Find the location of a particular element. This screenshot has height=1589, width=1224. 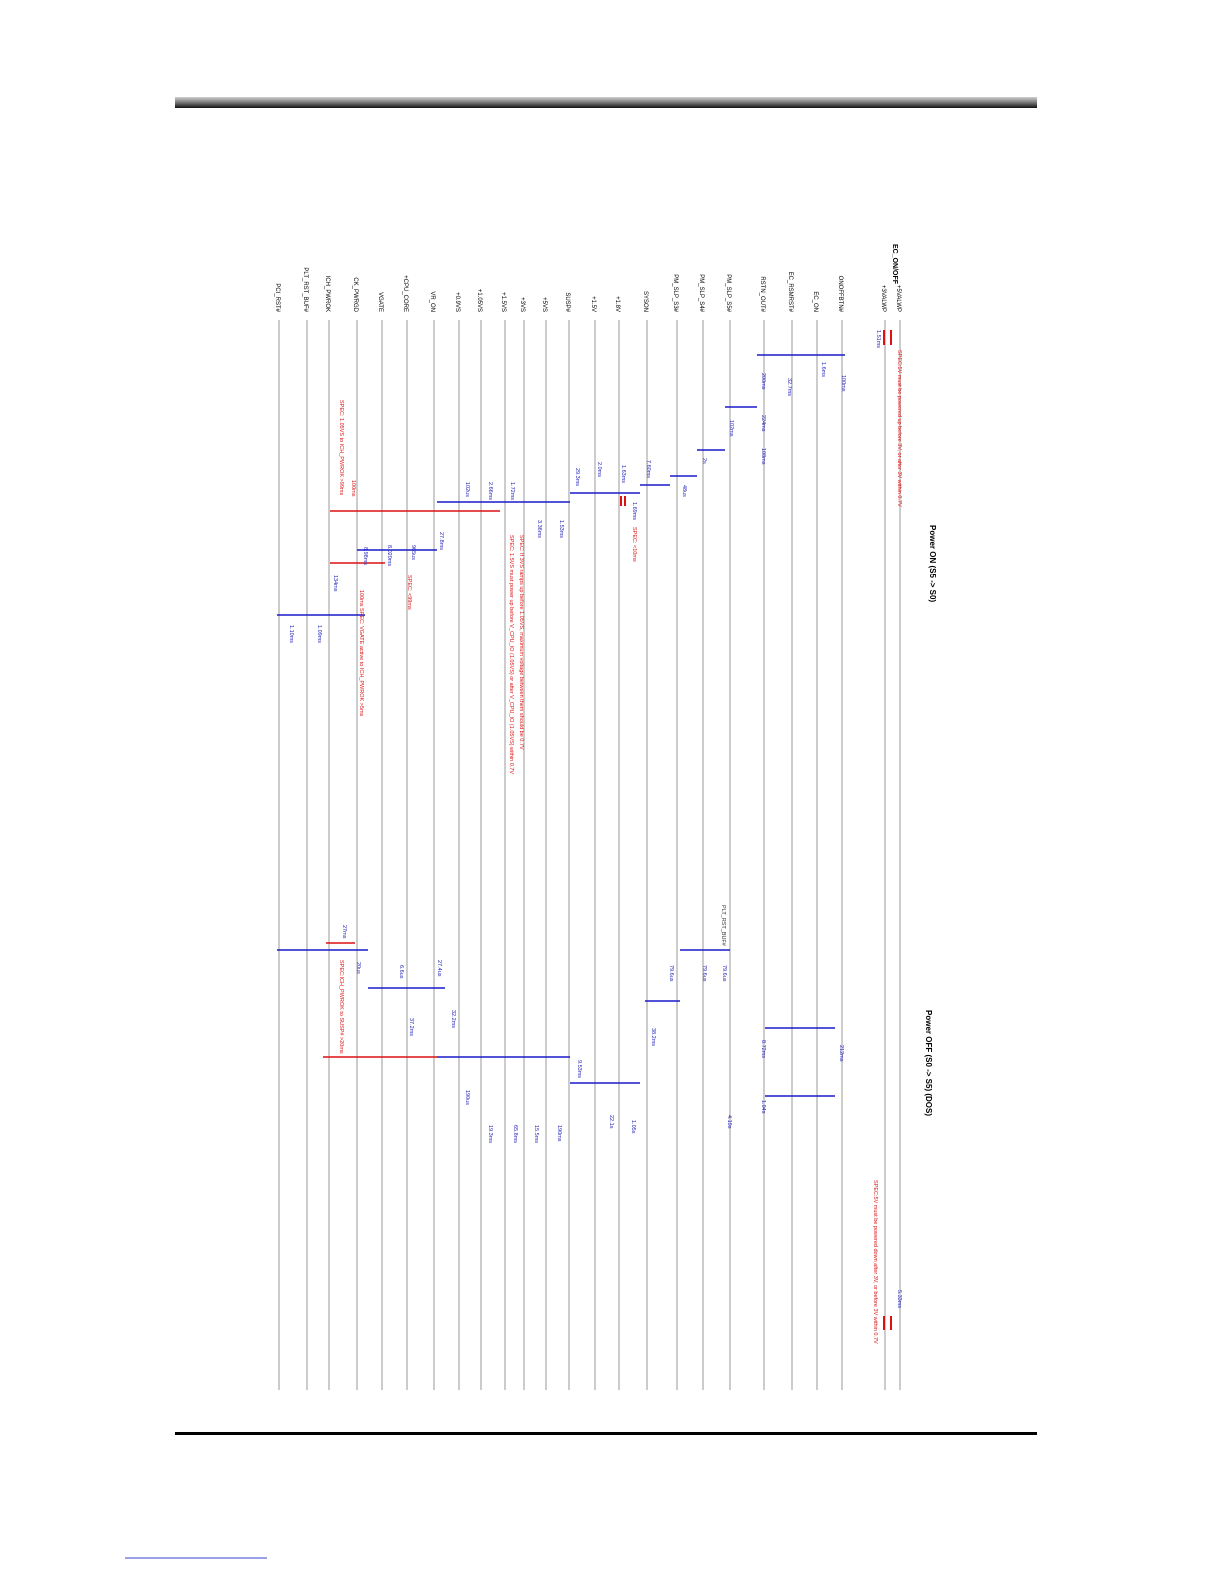

timing-annotation: 22.1s is located at coordinates (611, 1122).